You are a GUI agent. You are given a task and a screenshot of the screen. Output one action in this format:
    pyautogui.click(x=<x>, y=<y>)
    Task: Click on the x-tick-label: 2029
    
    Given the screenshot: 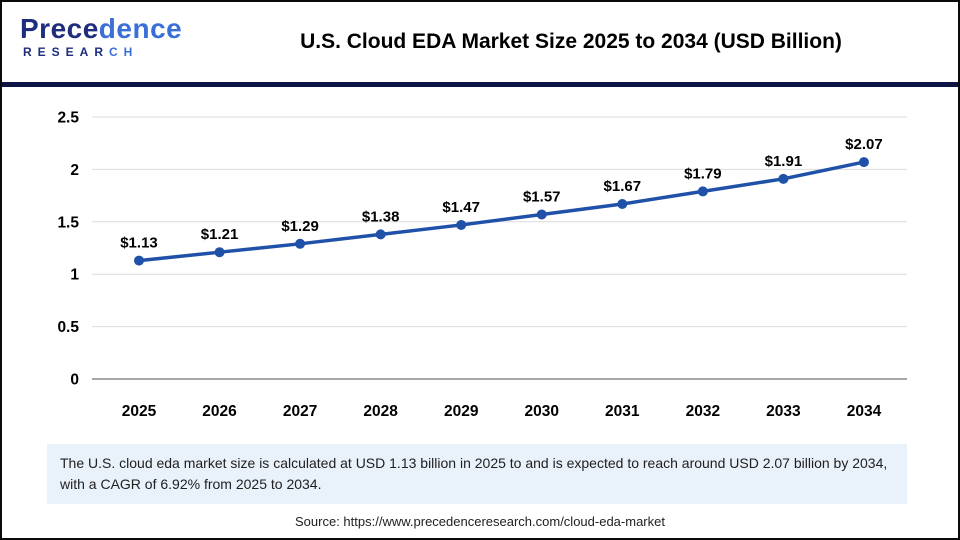 What is the action you would take?
    pyautogui.click(x=461, y=411)
    